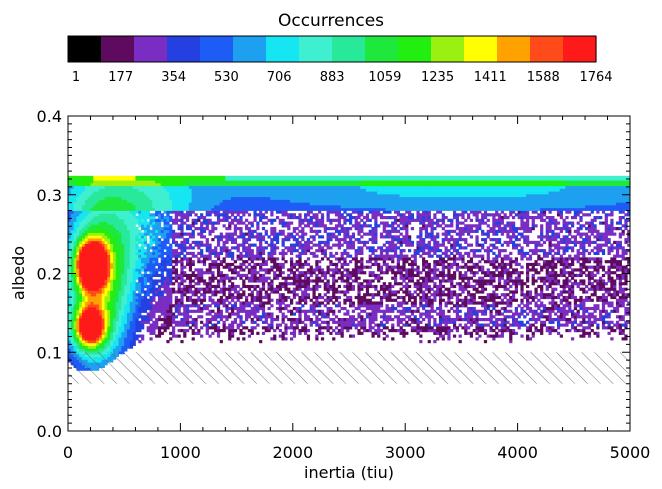 This screenshot has height=489, width=662. Describe the element at coordinates (120, 77) in the screenshot. I see `colorbar-label: 177` at that location.